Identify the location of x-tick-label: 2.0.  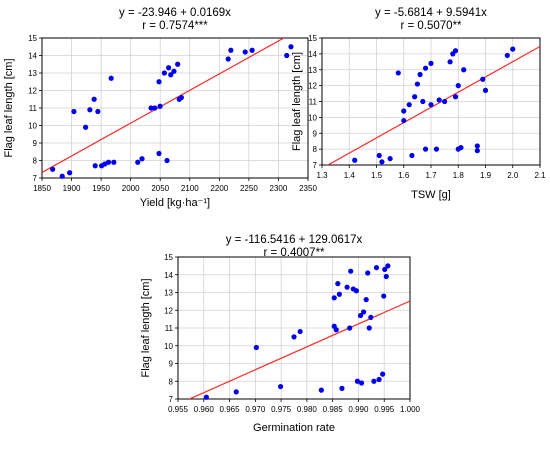
(513, 175).